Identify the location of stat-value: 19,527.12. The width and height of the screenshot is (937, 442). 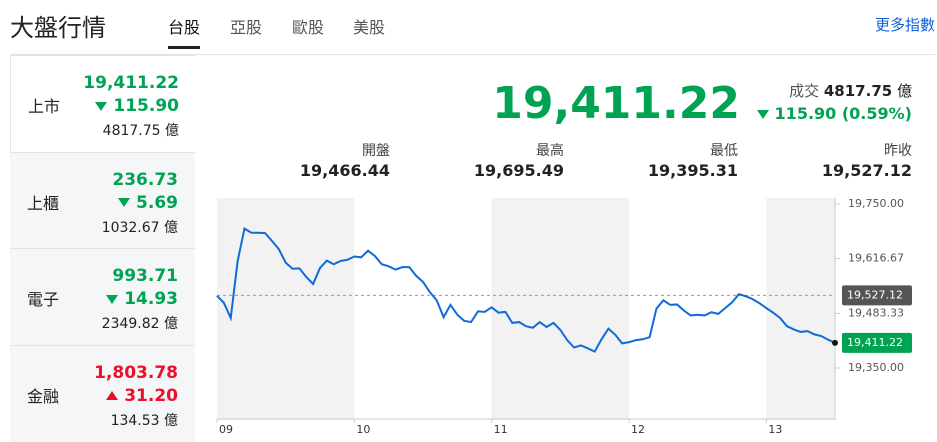
(866, 170).